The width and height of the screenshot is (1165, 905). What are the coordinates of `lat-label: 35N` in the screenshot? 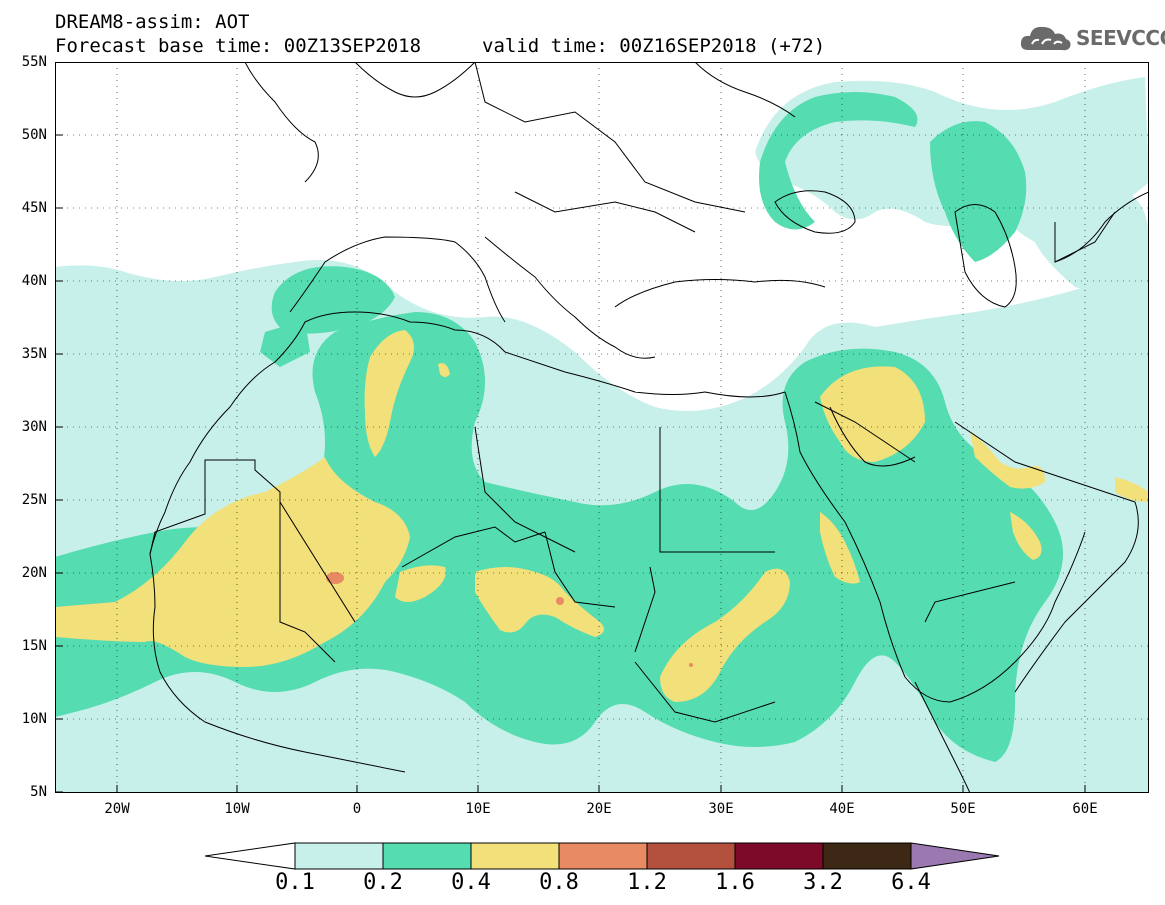 It's located at (34, 354).